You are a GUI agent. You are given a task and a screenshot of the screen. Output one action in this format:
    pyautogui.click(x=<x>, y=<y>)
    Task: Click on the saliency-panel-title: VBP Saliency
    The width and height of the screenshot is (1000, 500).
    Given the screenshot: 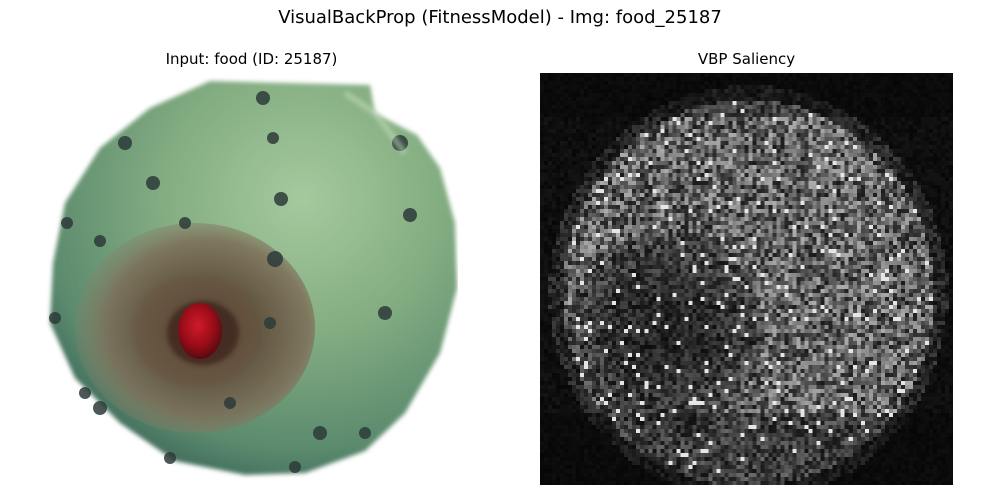 What is the action you would take?
    pyautogui.click(x=746, y=59)
    